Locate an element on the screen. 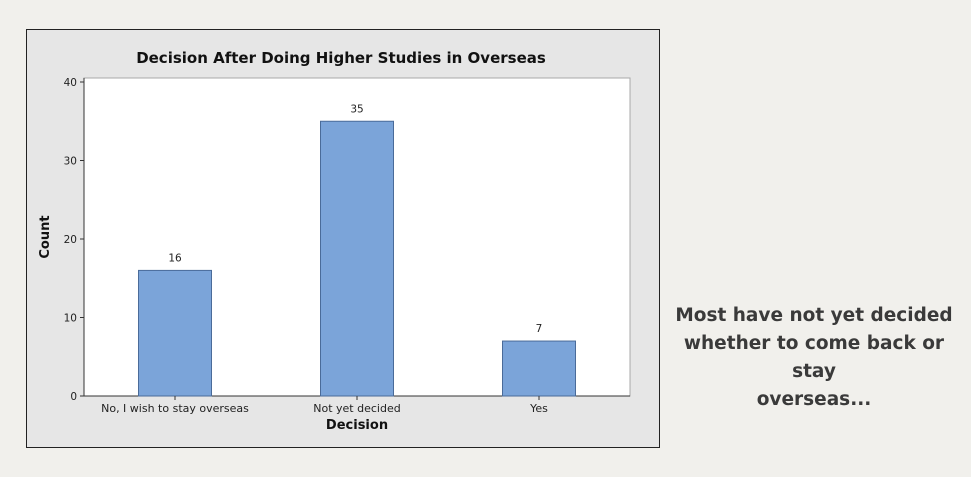 This screenshot has width=971, height=477. caption-line: whether to come back or stay is located at coordinates (814, 357).